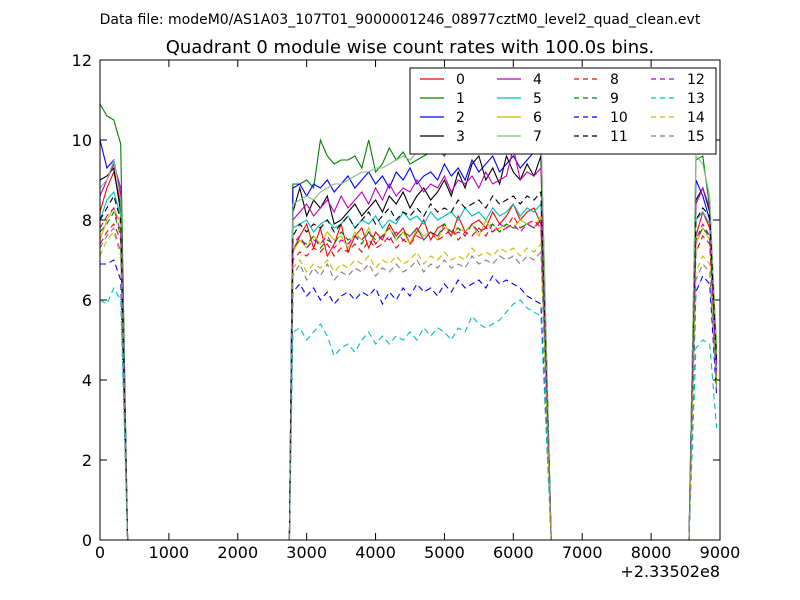 The height and width of the screenshot is (600, 800). I want to click on x-tick-label: 2000, so click(237, 552).